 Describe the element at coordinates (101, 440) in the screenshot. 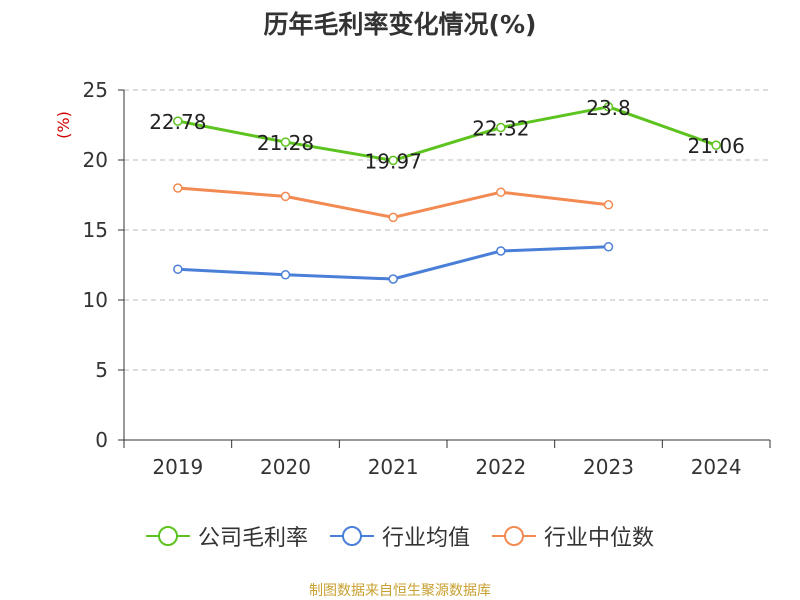

I see `y-tick-label: 0` at that location.